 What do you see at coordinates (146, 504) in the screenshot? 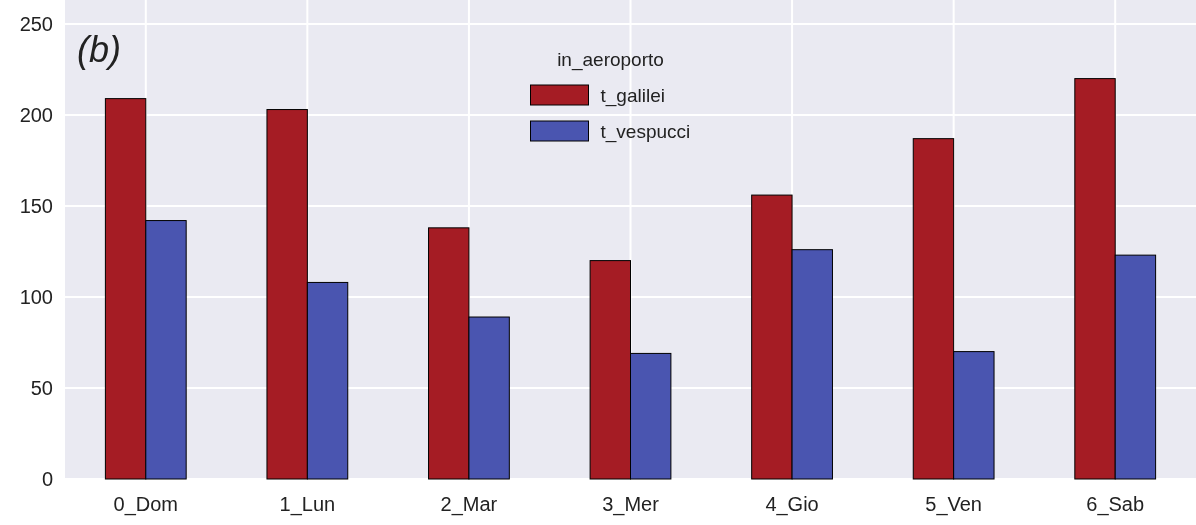
I see `x-tick-label: 0_Dom` at bounding box center [146, 504].